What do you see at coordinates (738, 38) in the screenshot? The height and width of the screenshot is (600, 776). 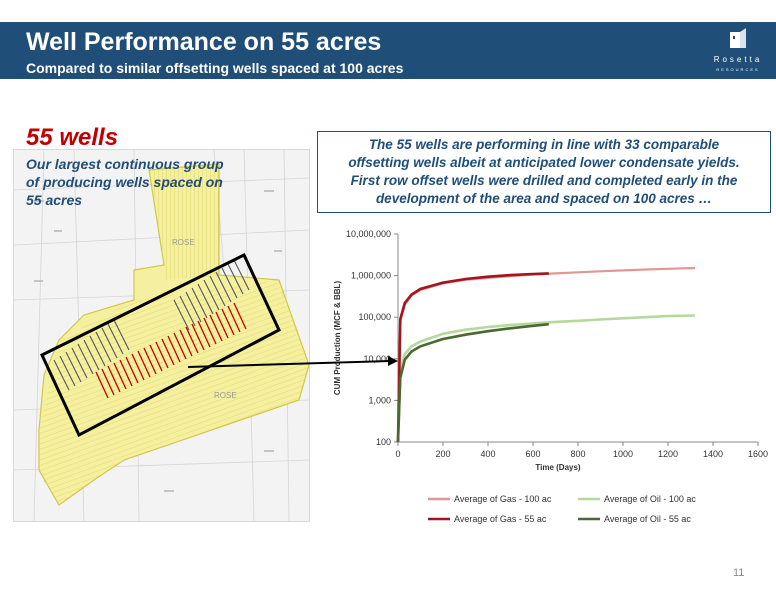 I see `tower-icon` at bounding box center [738, 38].